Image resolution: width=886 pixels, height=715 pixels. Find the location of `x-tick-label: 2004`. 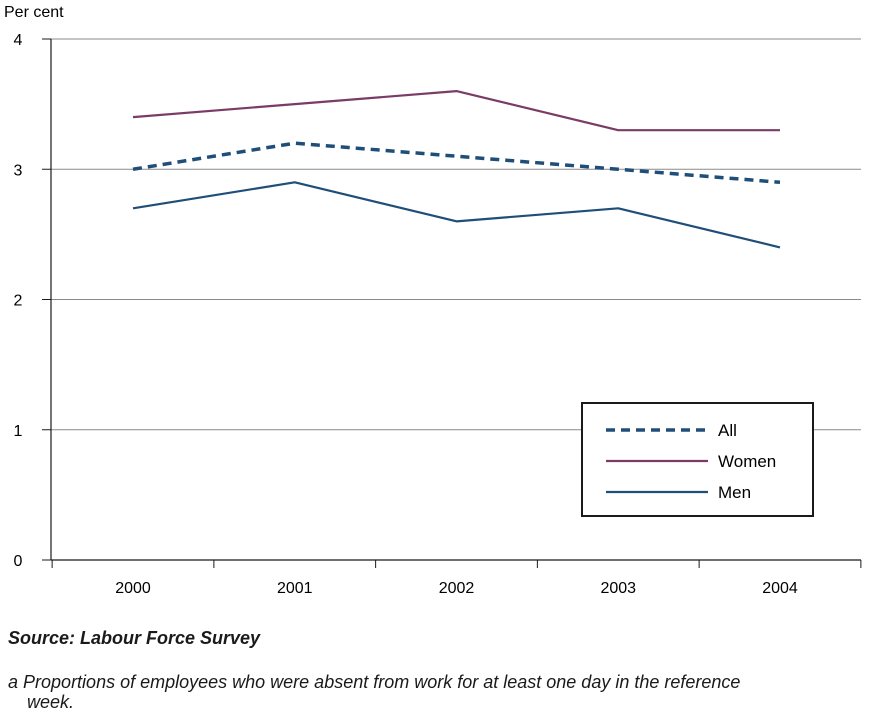

x-tick-label: 2004 is located at coordinates (780, 588).